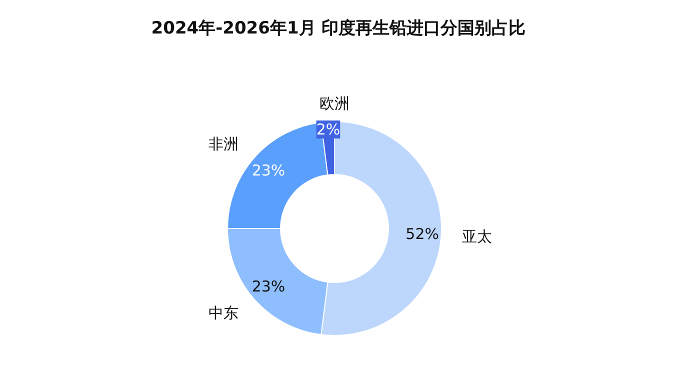  What do you see at coordinates (223, 143) in the screenshot?
I see `slice-label: 非洲` at bounding box center [223, 143].